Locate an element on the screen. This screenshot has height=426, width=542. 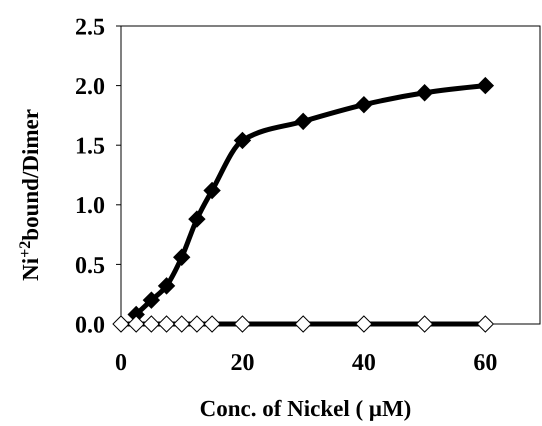
y-tick-label: 0.0 is located at coordinates (90, 325).